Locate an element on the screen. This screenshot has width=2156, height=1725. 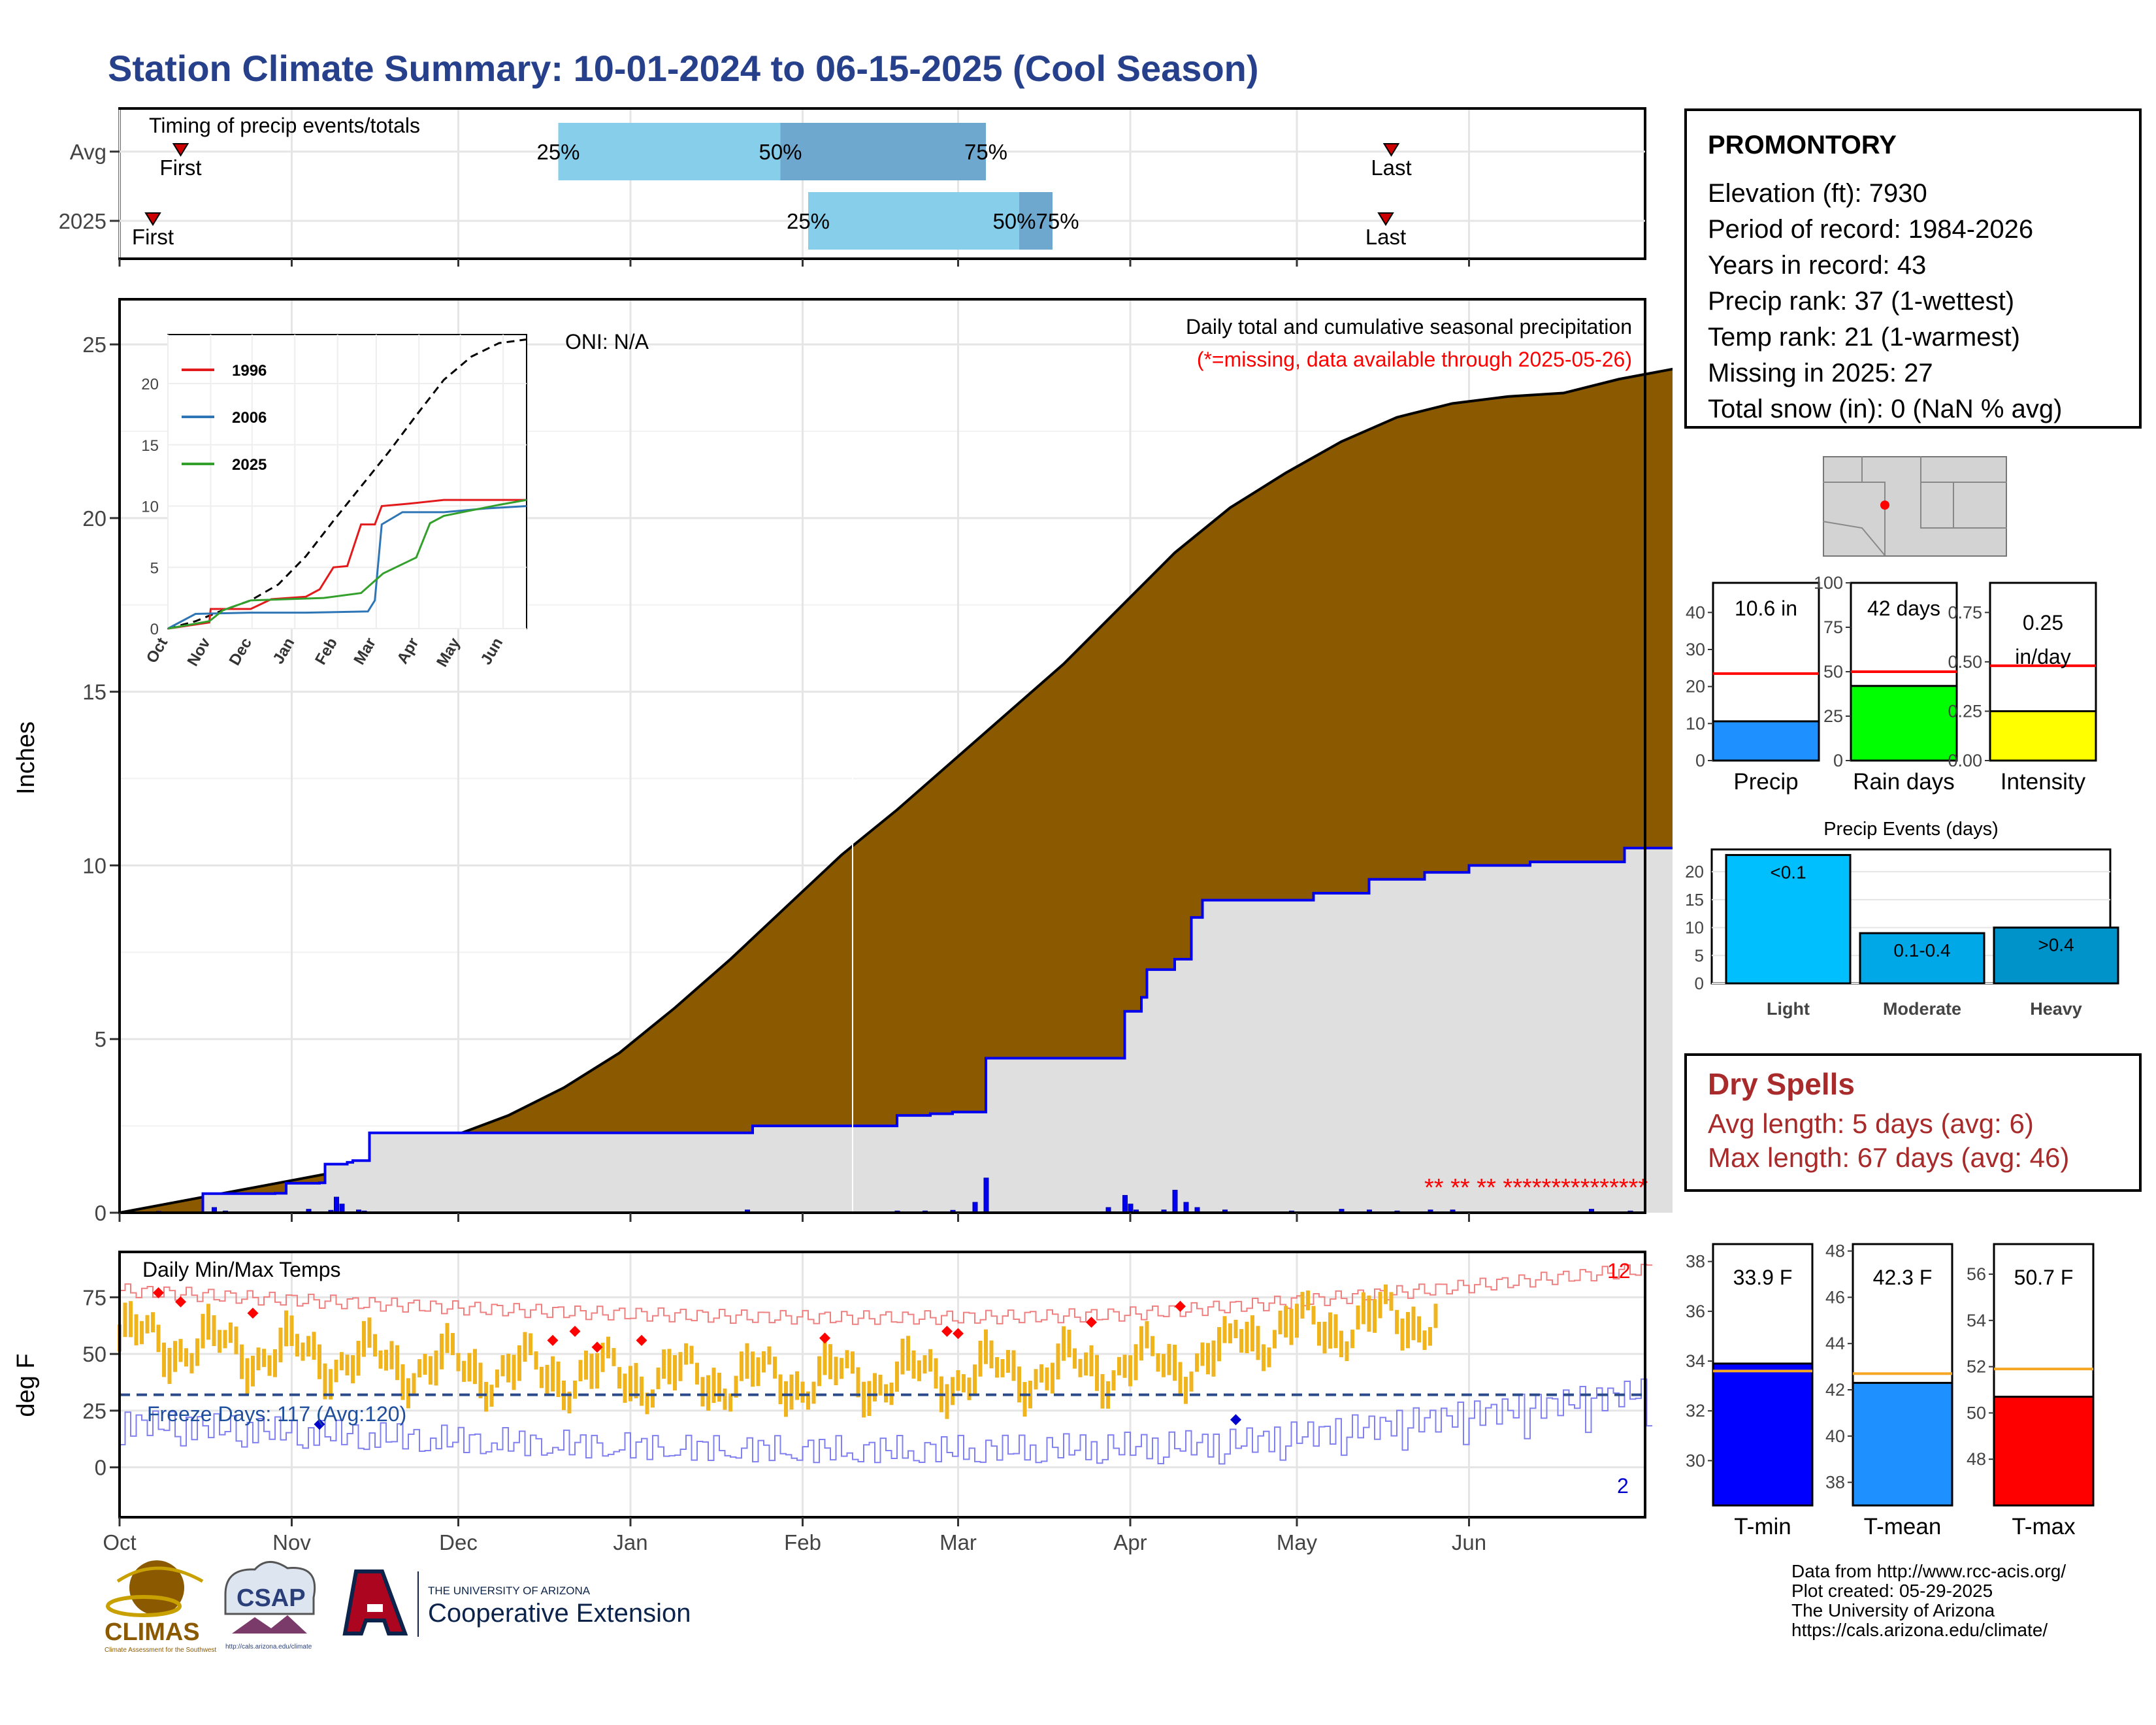
gauge-t-mean: 38 40 42 44 46 48 T-mean 42.3 F is located at coordinates (1889, 1390).